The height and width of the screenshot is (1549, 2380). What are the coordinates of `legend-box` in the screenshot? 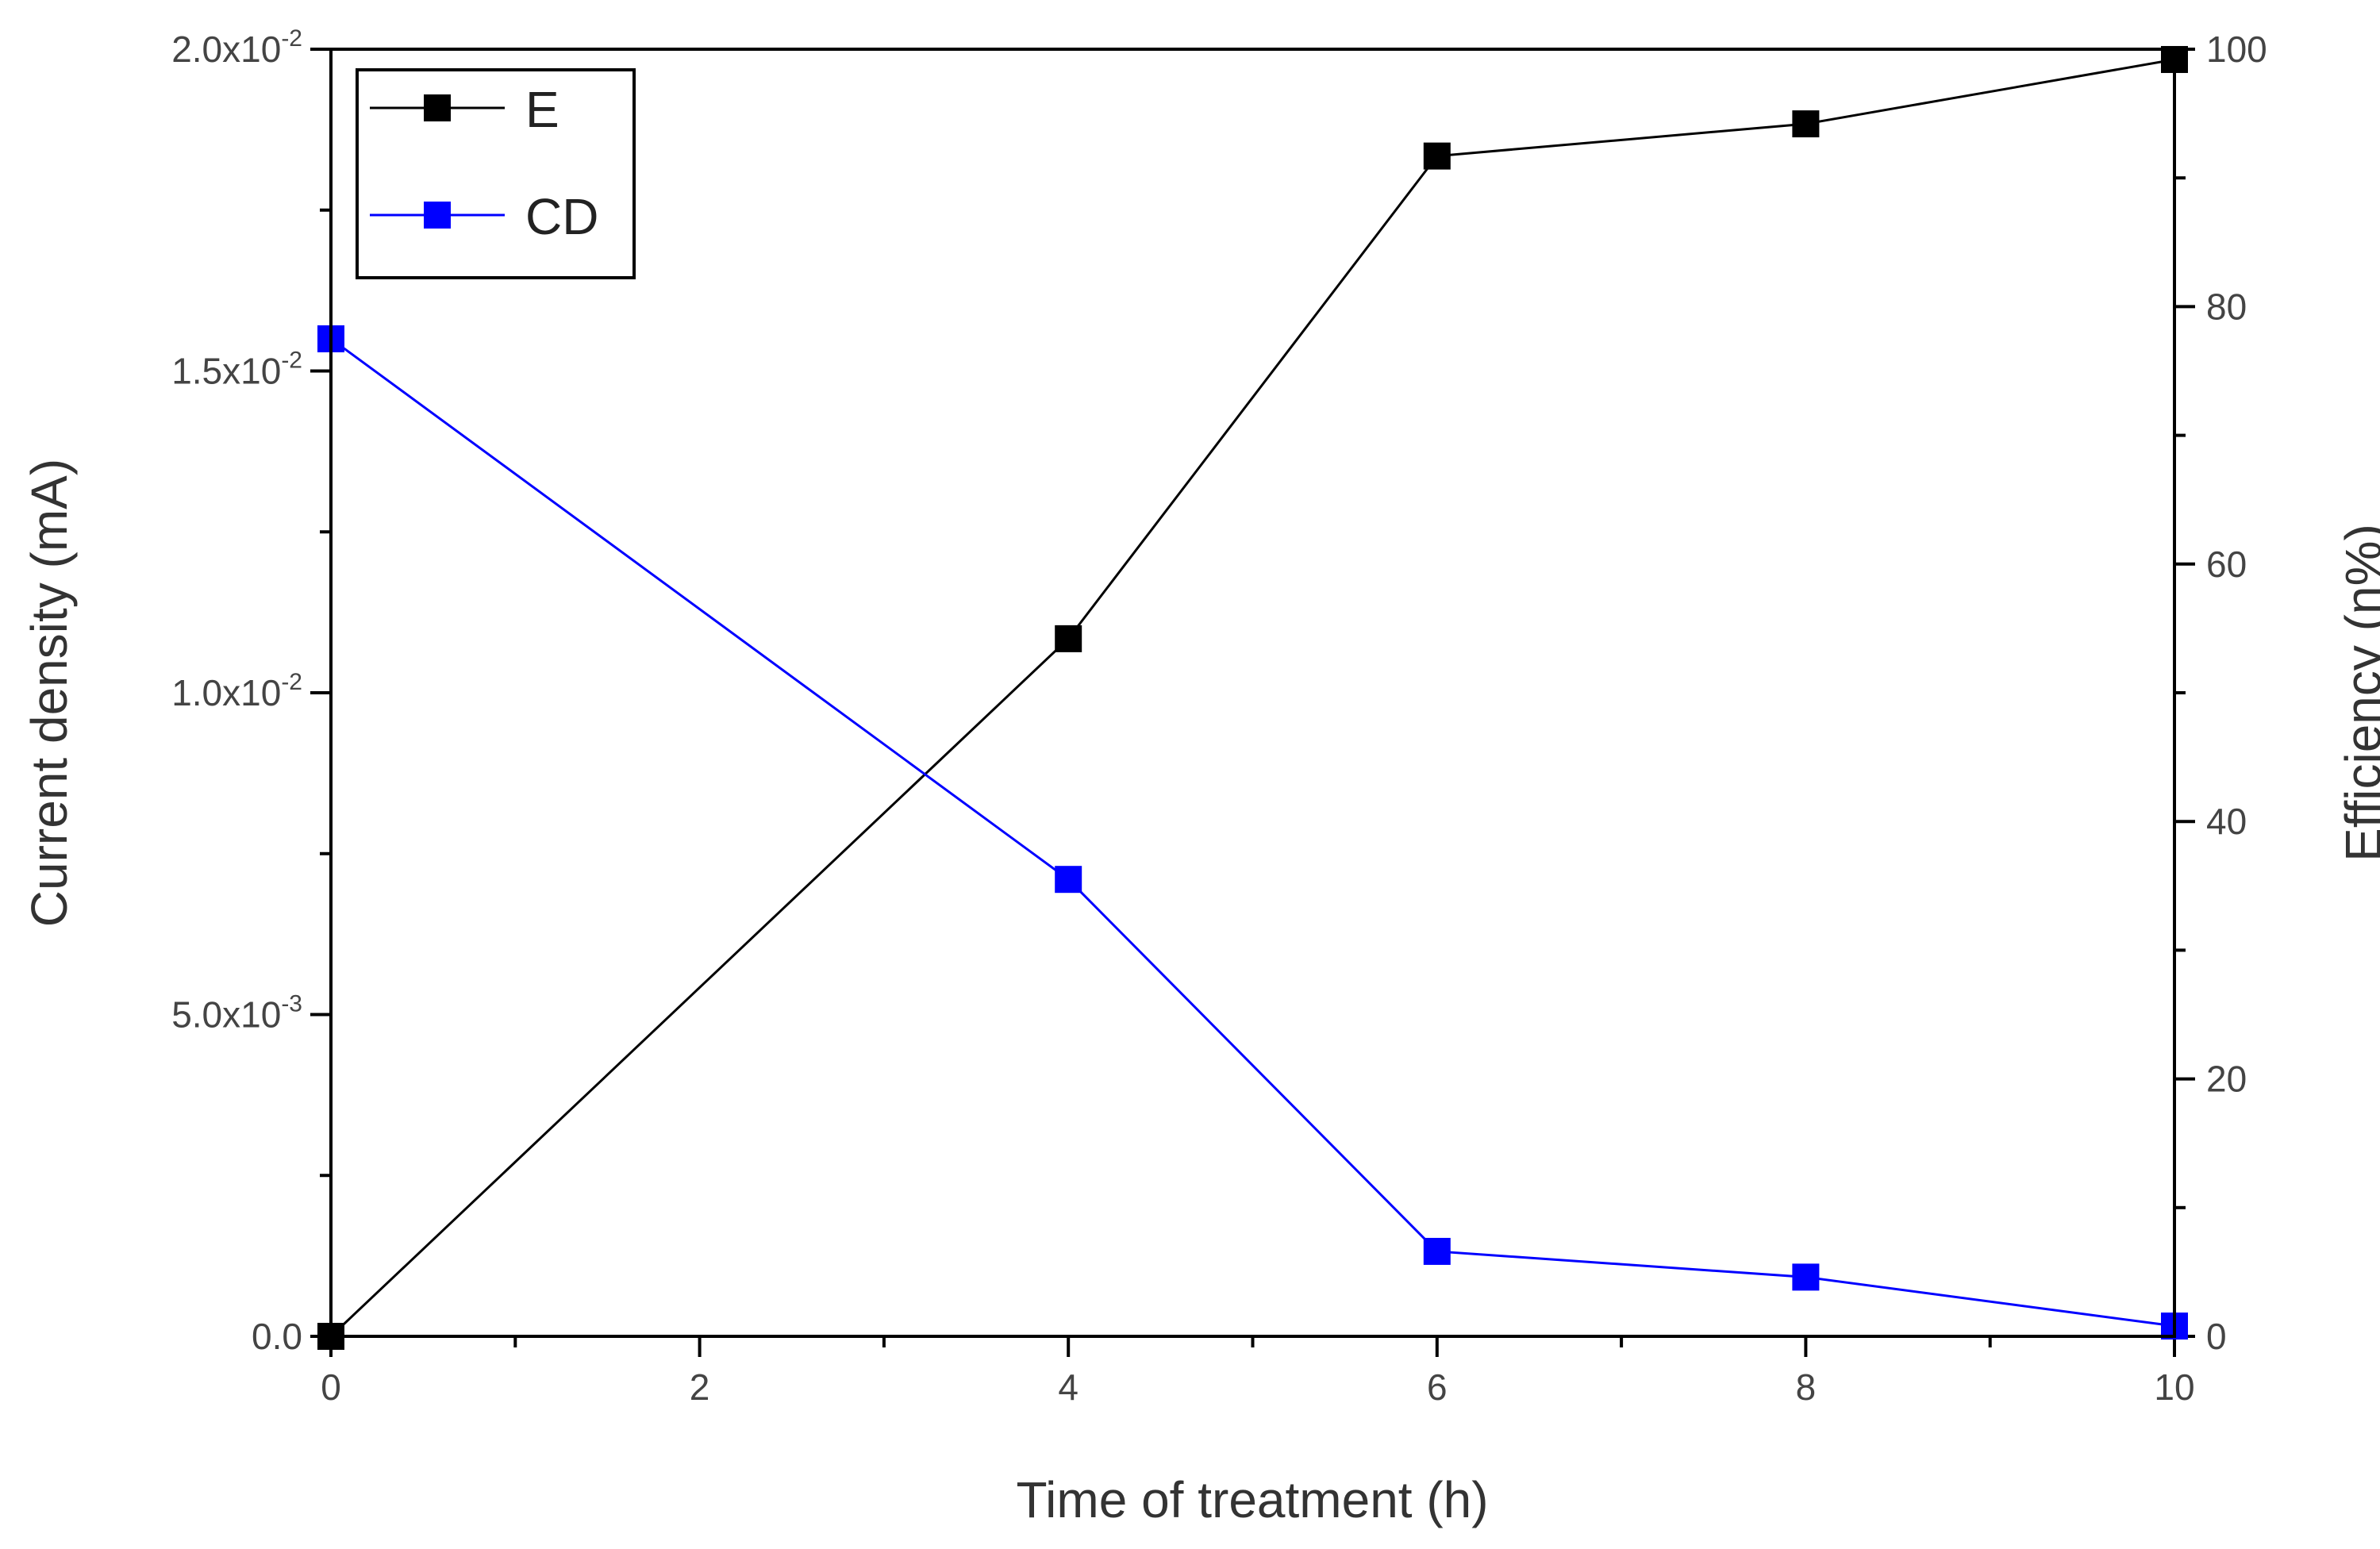 It's located at (496, 173).